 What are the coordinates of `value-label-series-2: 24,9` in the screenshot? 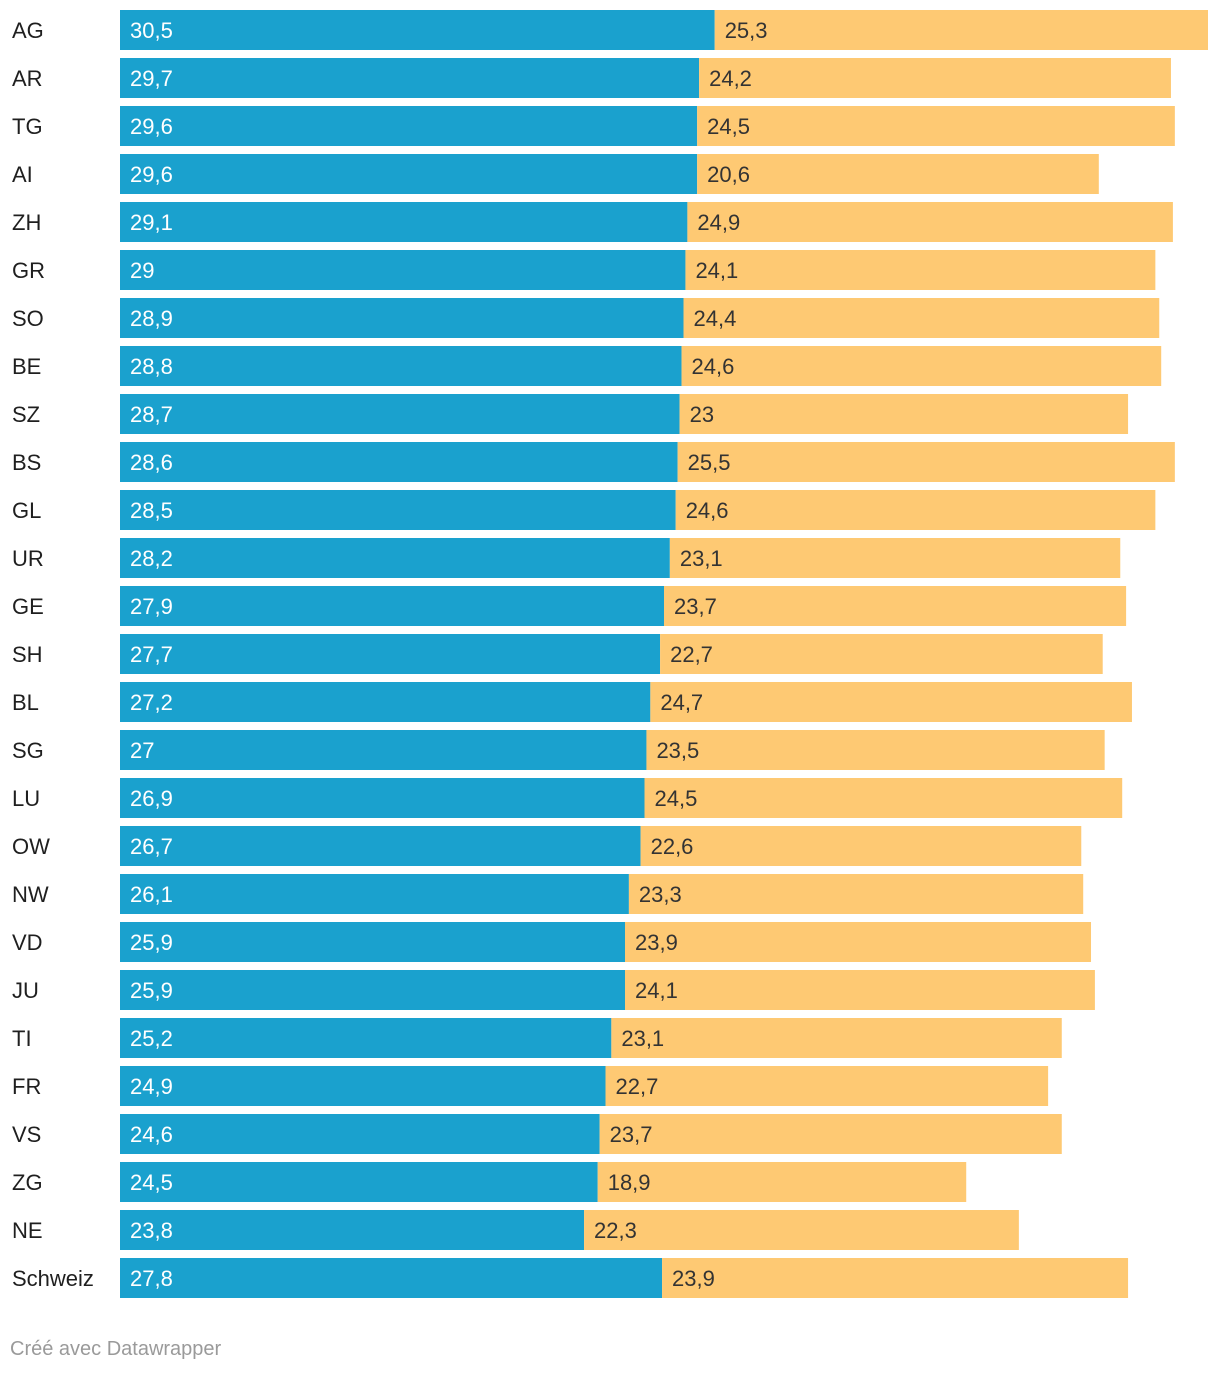 It's located at (718, 222).